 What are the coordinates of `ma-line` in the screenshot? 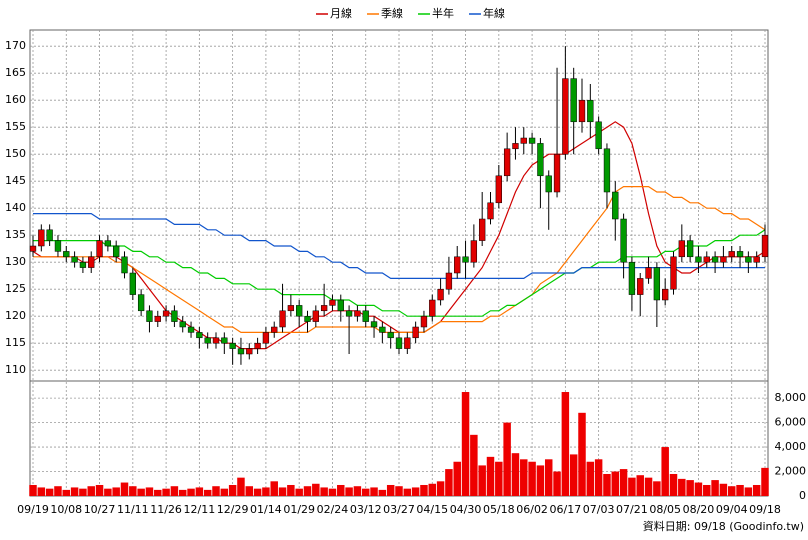 It's located at (399, 246).